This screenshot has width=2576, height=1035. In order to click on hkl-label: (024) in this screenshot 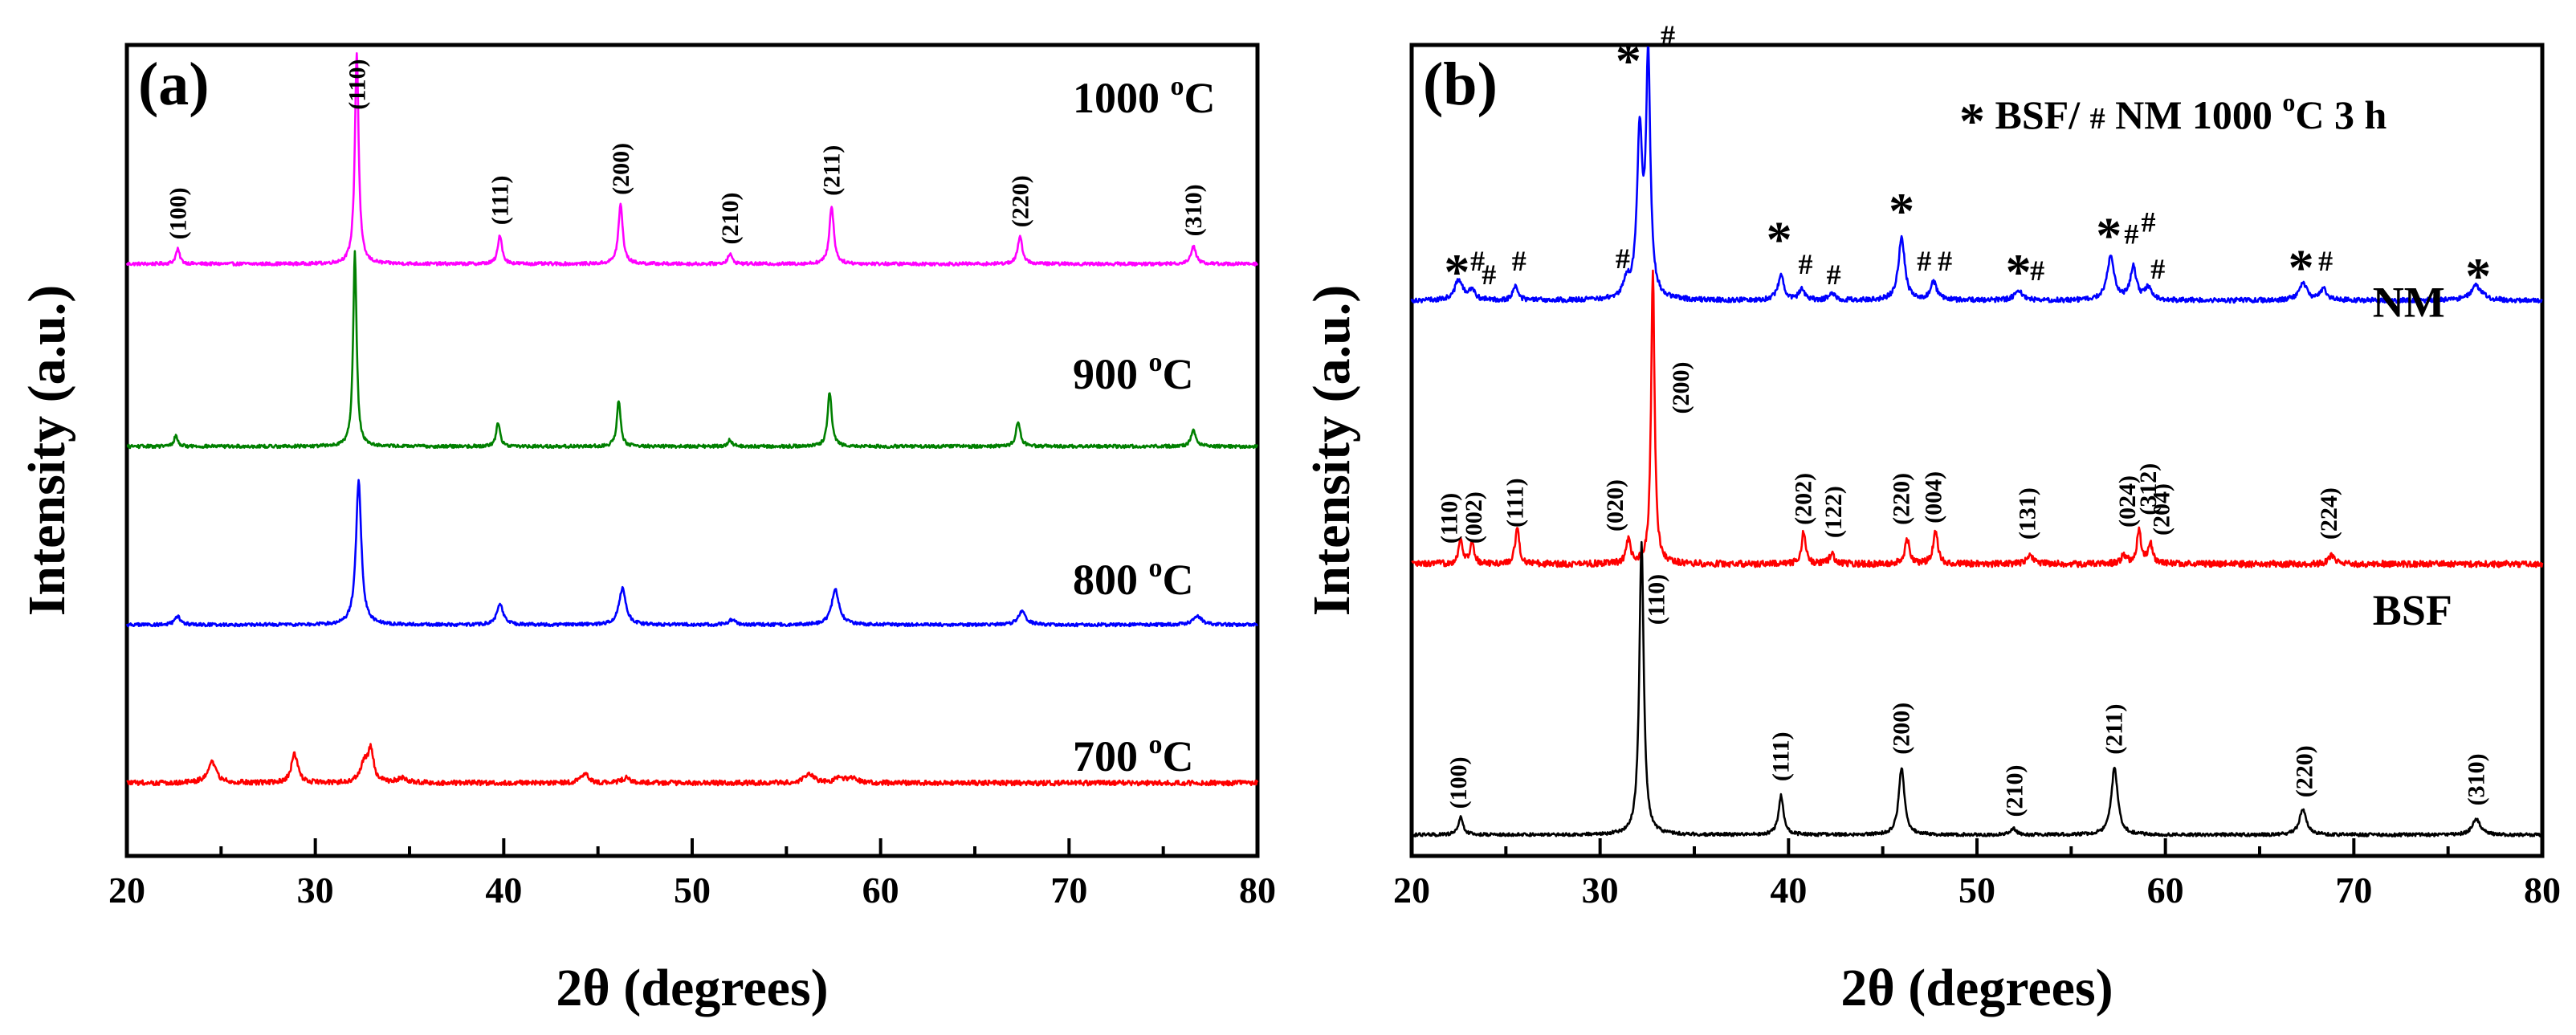, I will do `click(2127, 501)`.